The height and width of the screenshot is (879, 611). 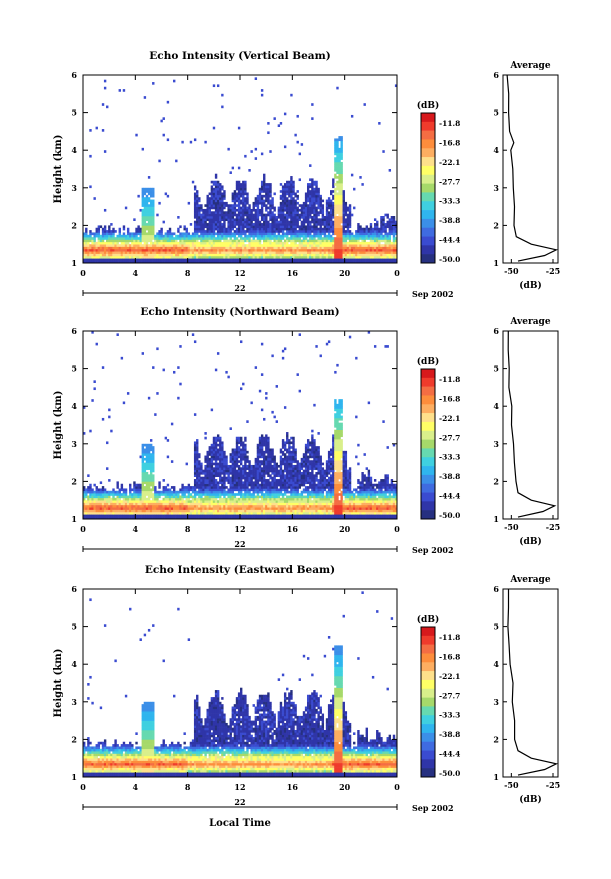 What do you see at coordinates (449, 201) in the screenshot?
I see `colorbar-label: -33.3` at bounding box center [449, 201].